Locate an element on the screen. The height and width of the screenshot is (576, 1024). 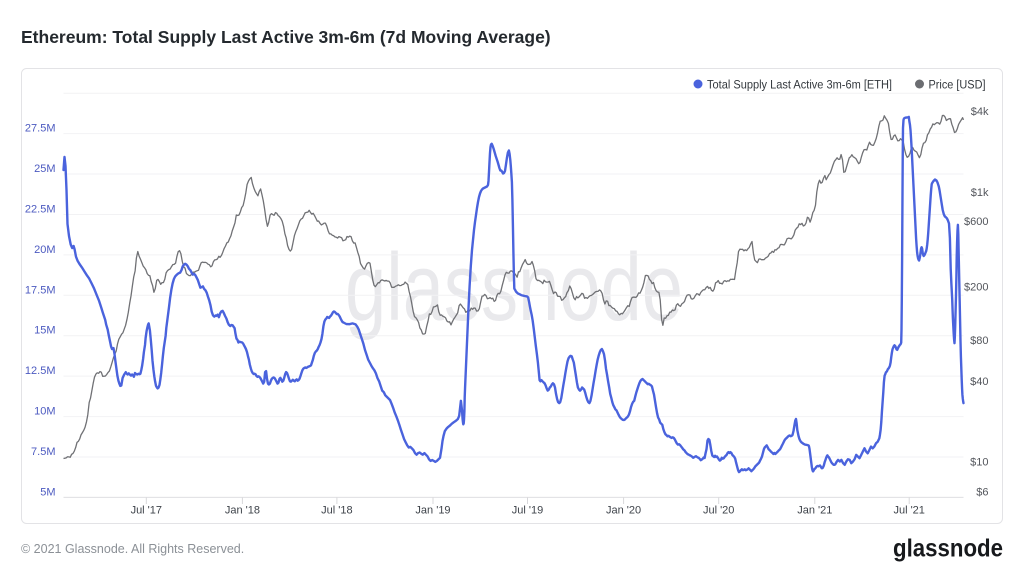
svg-text: $1k is located at coordinates (980, 193).